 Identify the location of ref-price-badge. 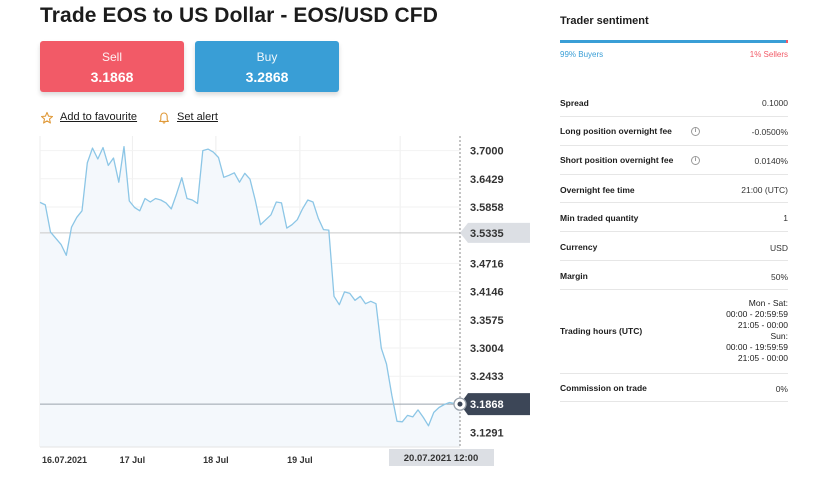
(495, 232).